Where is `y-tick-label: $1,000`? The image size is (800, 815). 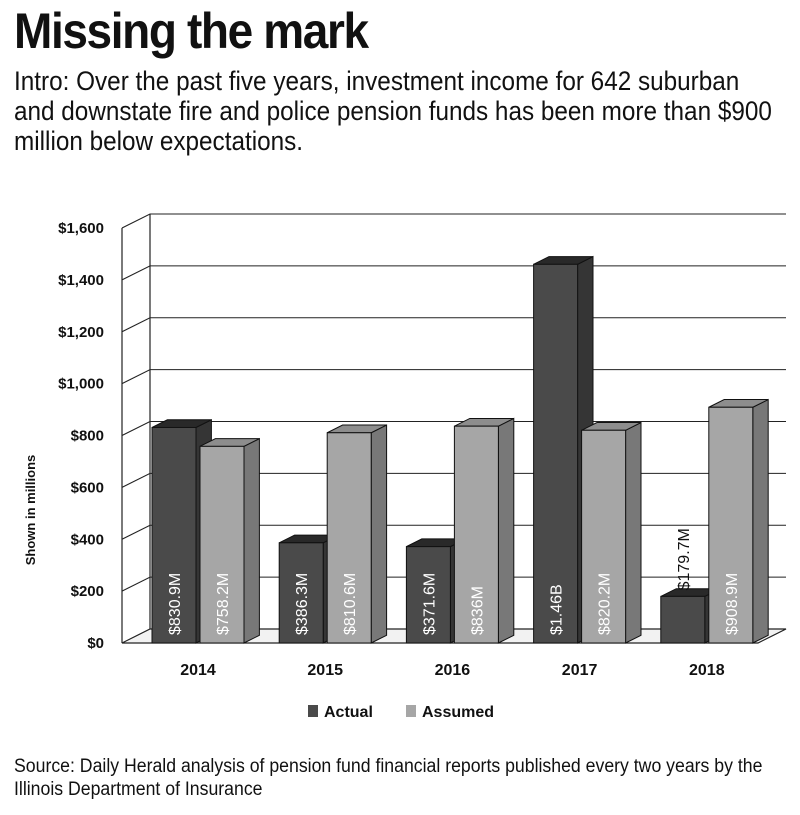 y-tick-label: $1,000 is located at coordinates (81, 384).